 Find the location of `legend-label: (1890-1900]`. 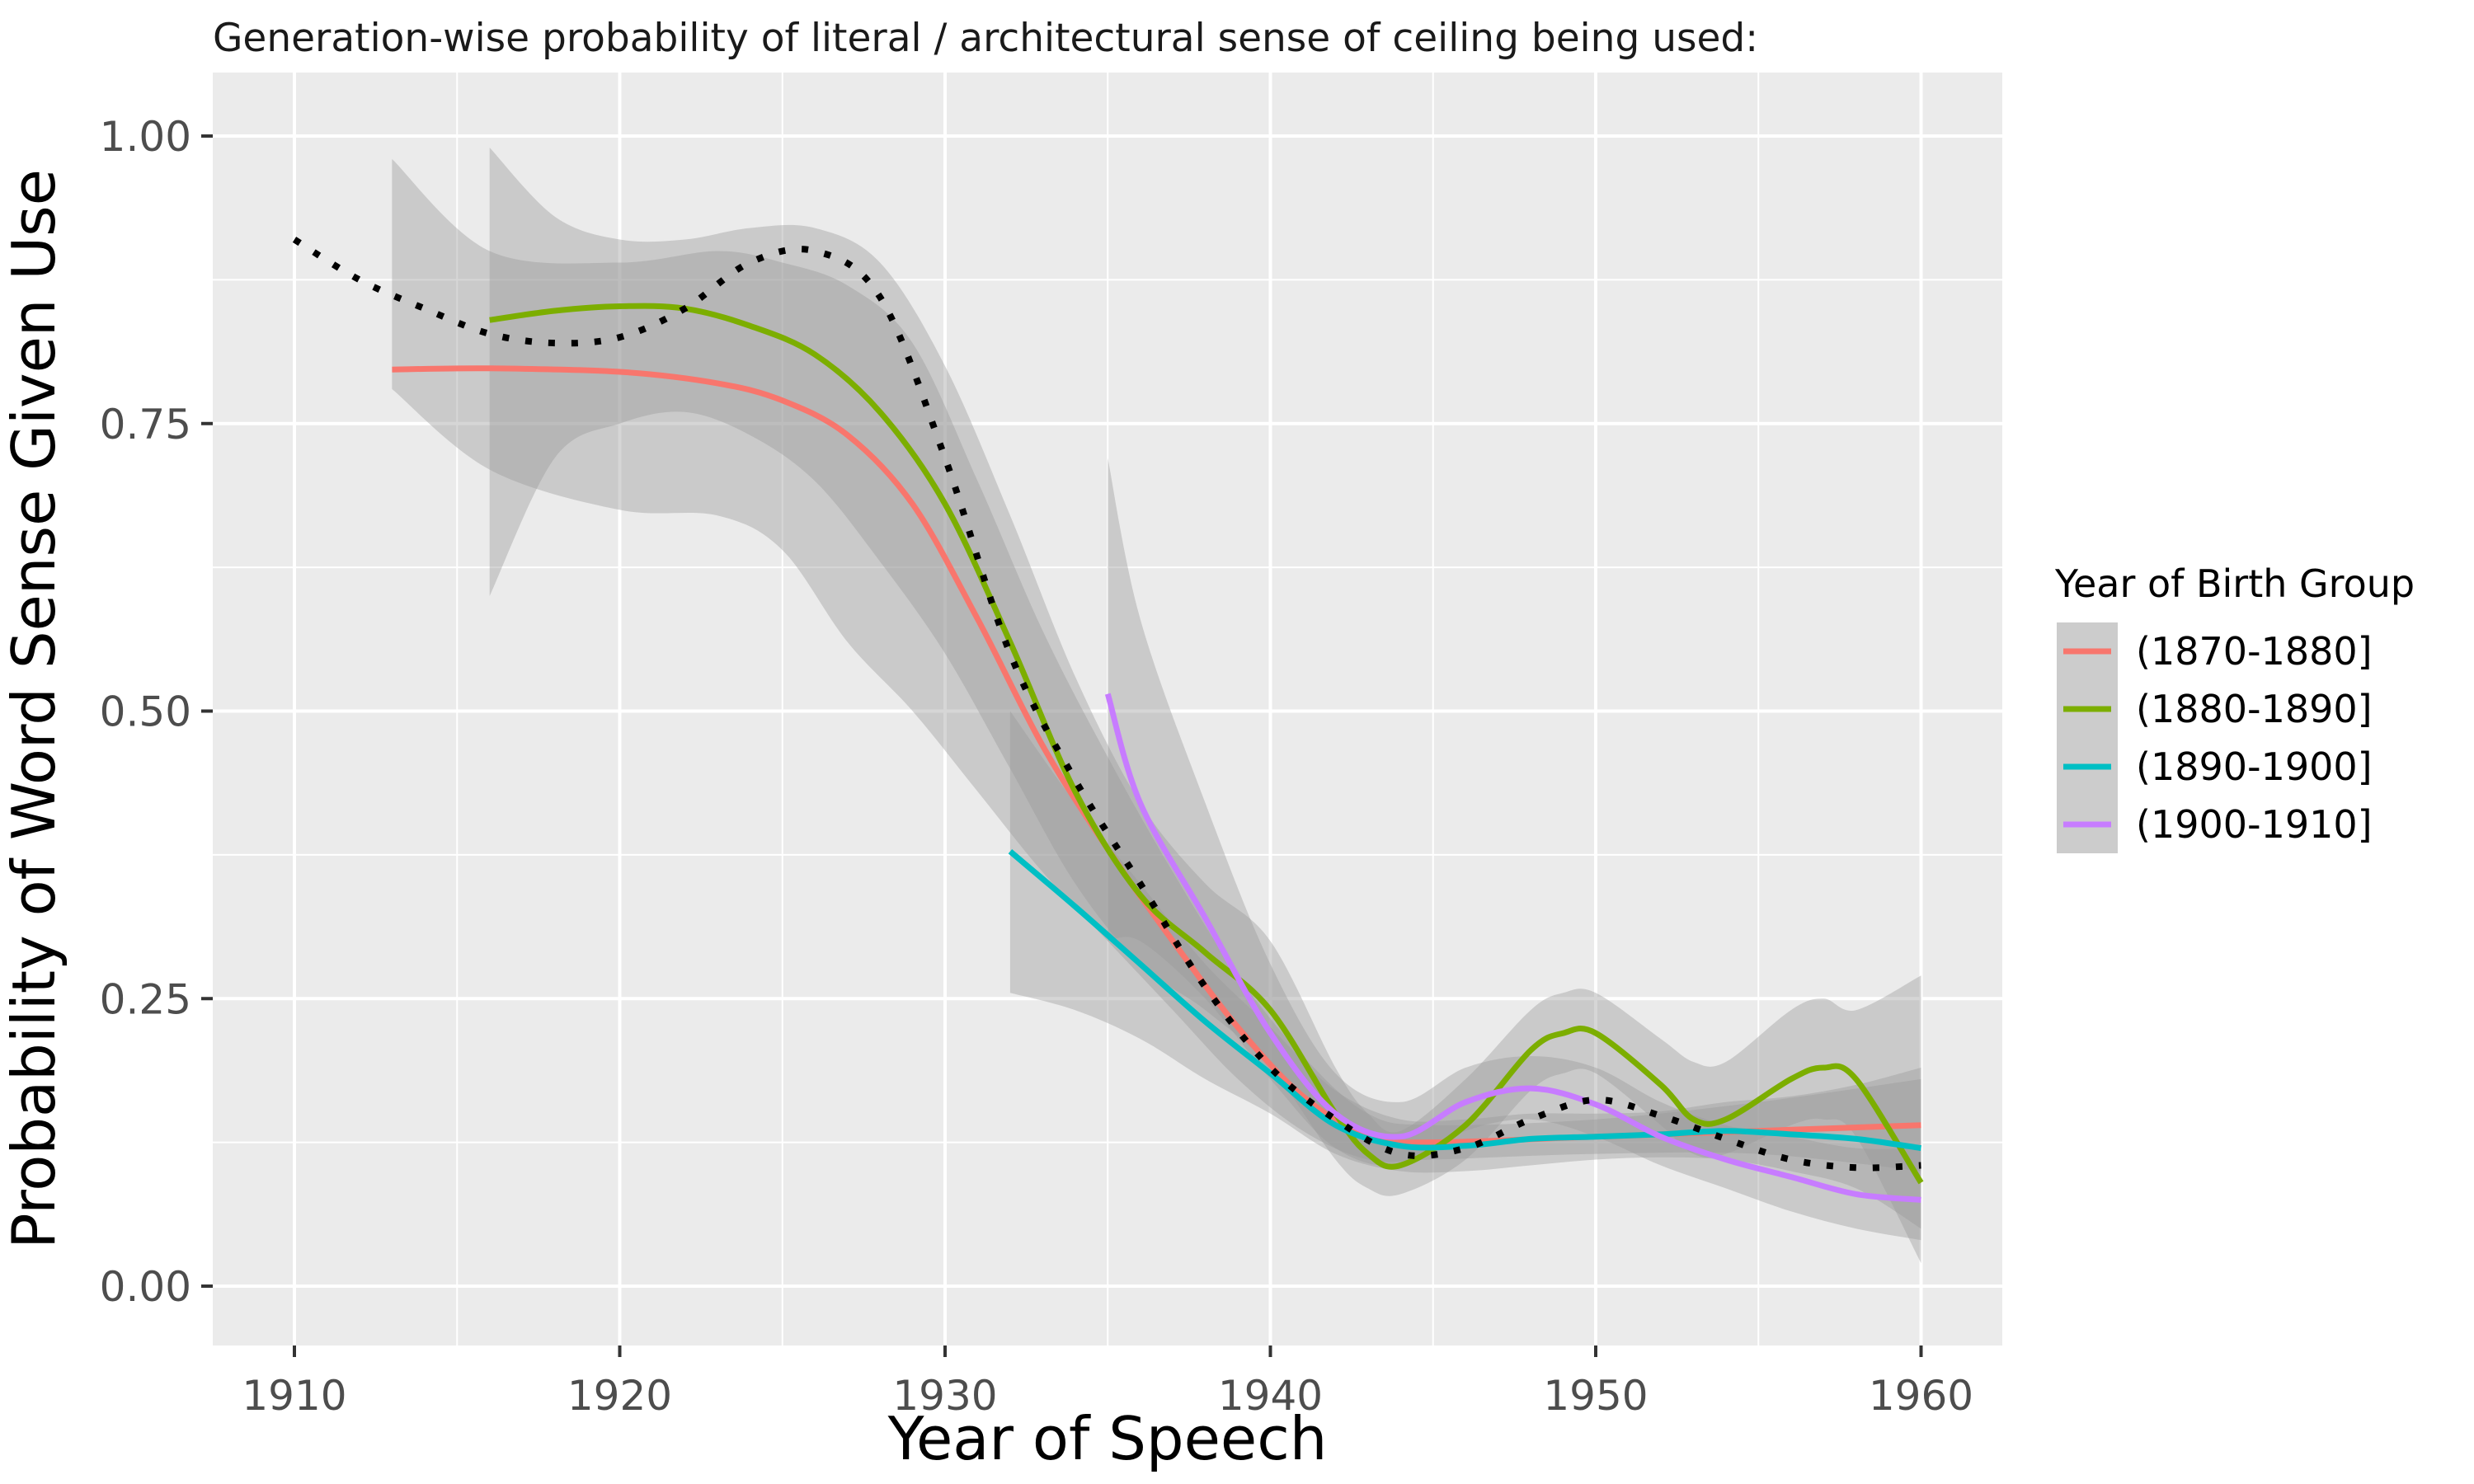

legend-label: (1890-1900] is located at coordinates (2254, 766).